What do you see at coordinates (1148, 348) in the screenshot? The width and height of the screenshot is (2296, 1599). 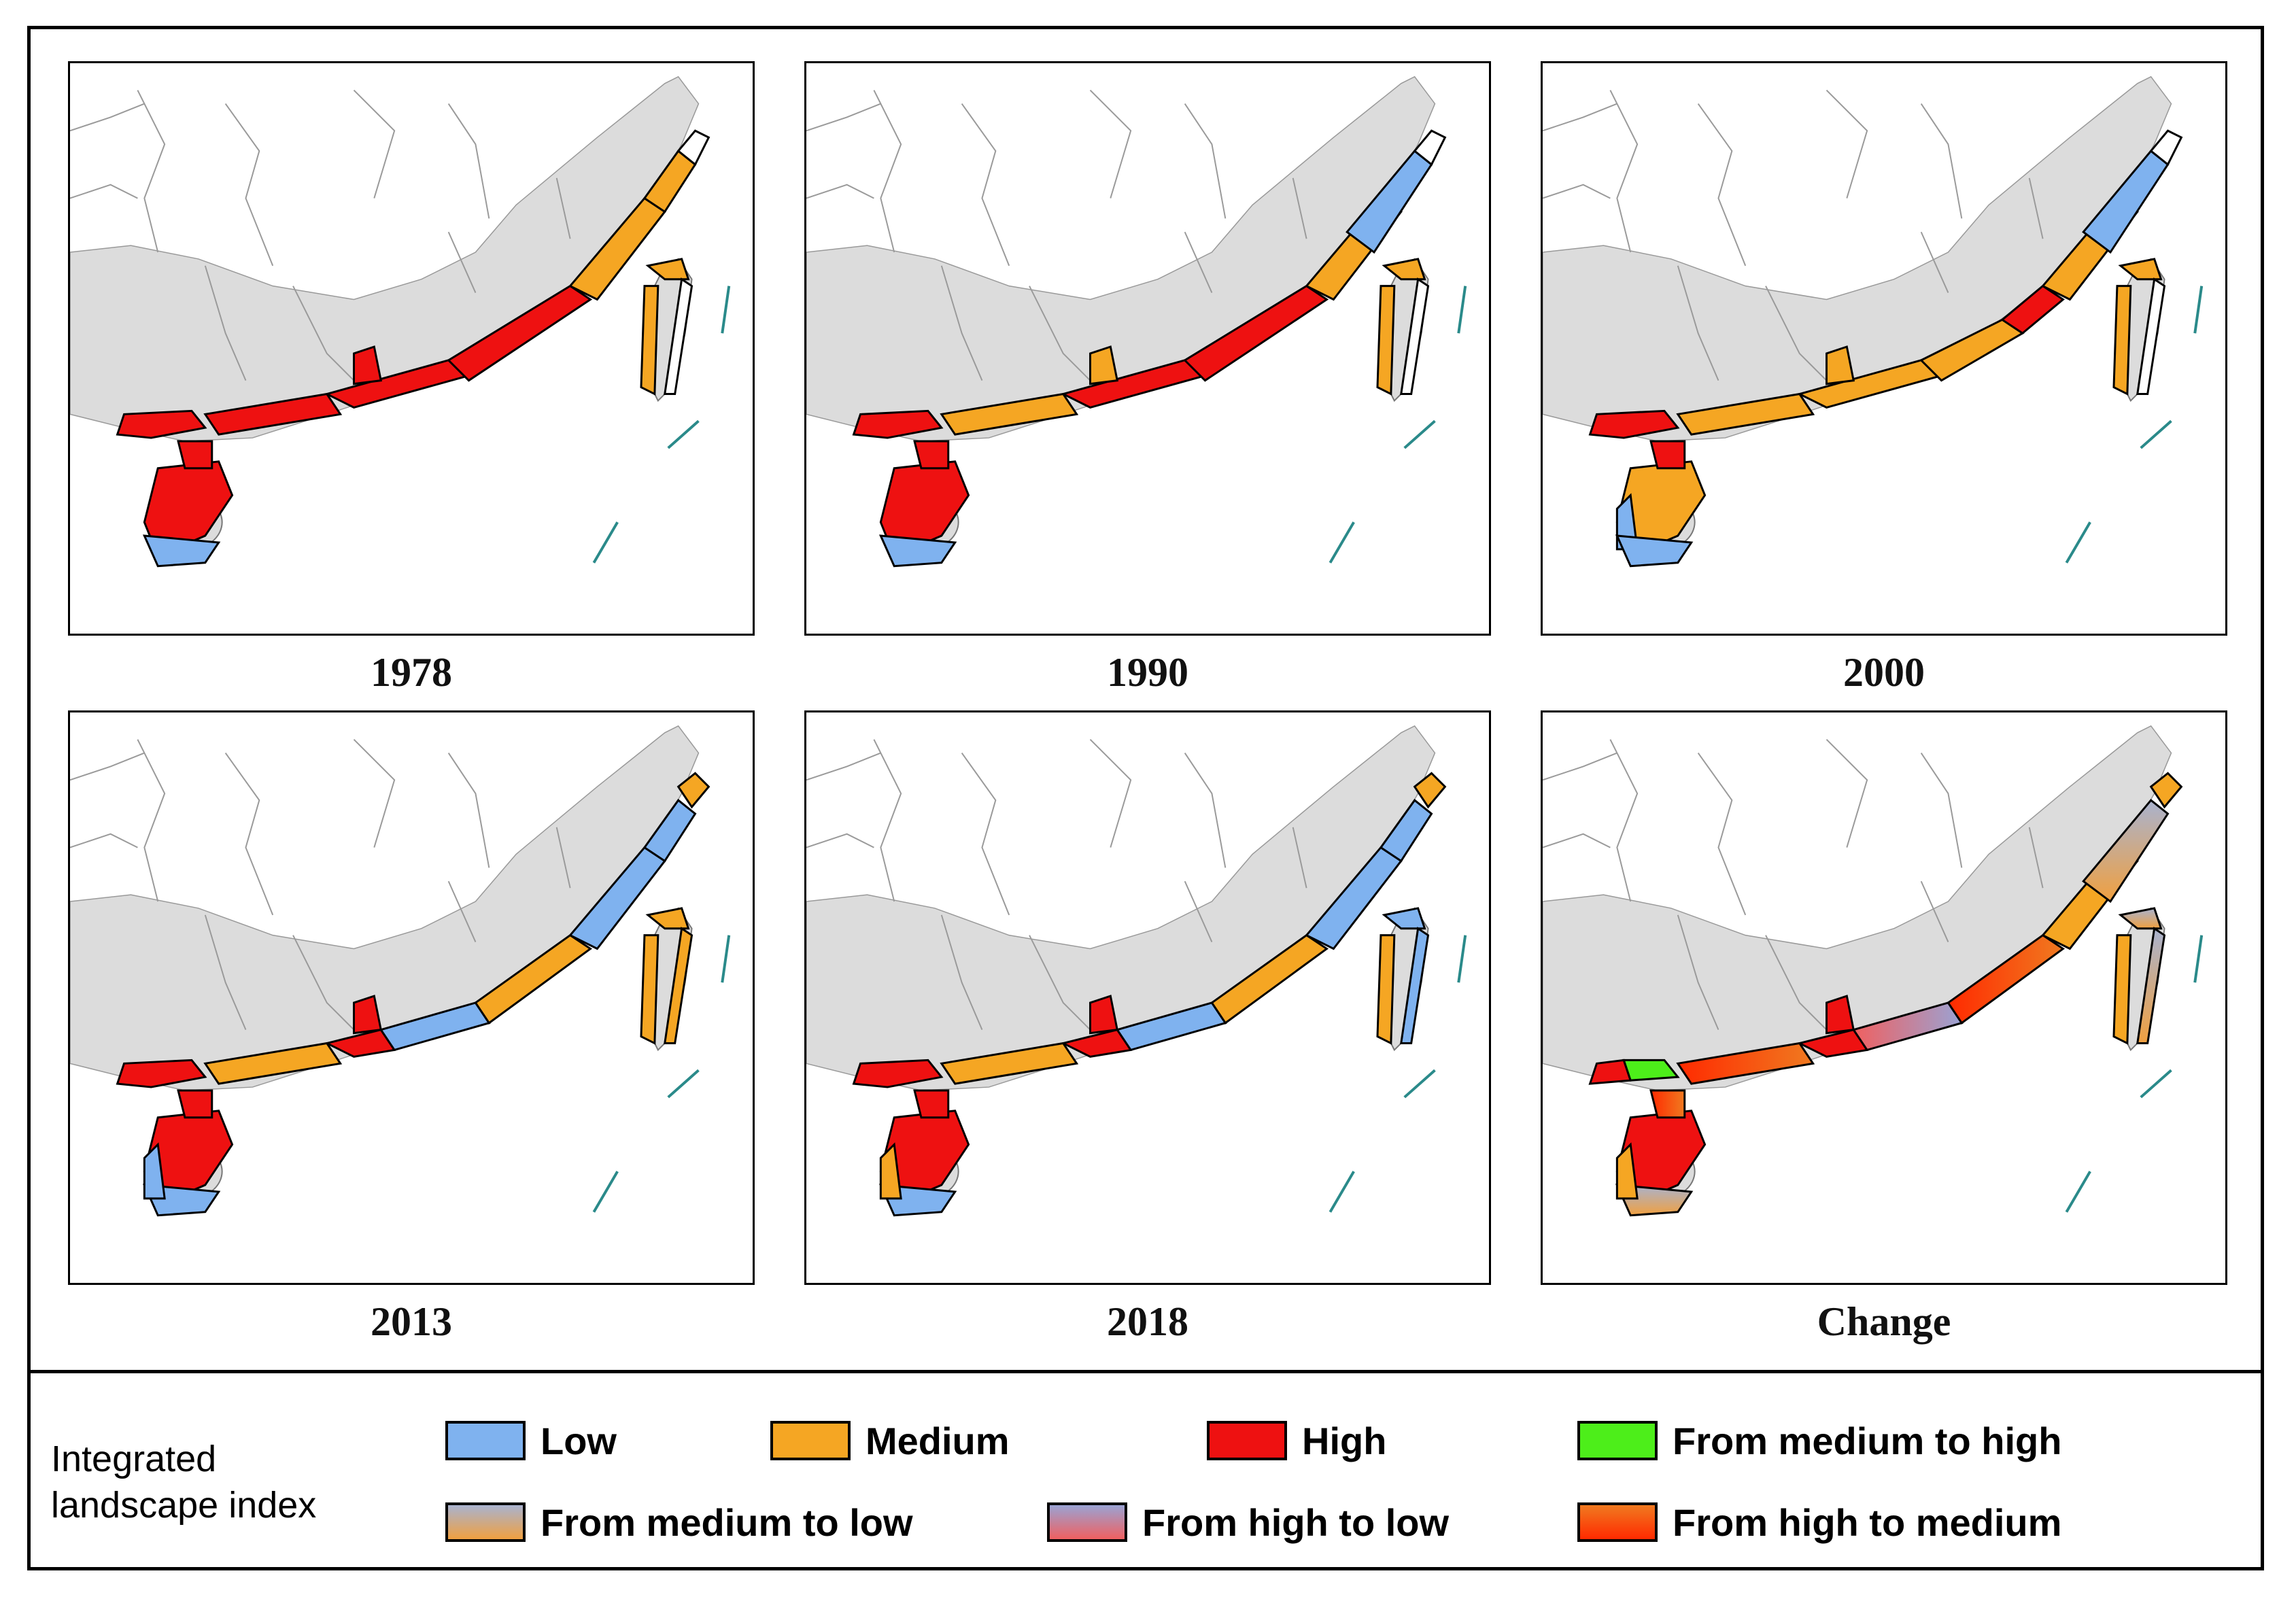 I see `map-panel-1990` at bounding box center [1148, 348].